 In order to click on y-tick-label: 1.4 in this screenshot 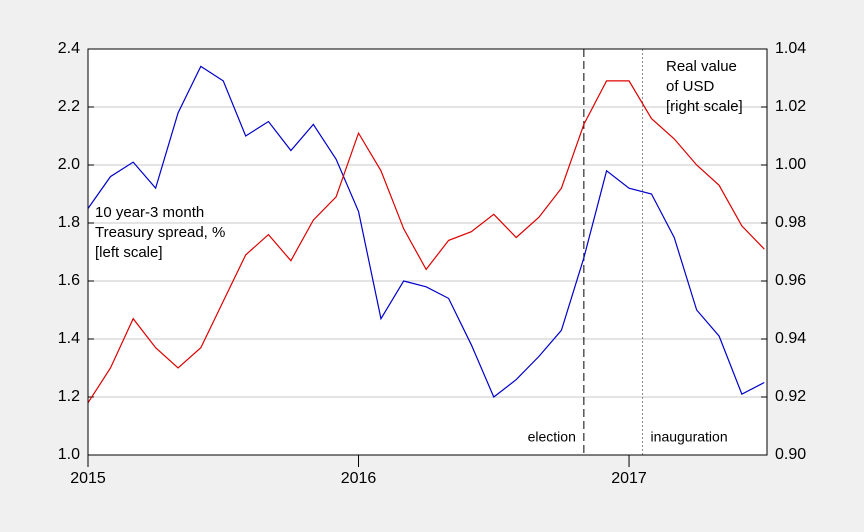, I will do `click(69, 338)`.